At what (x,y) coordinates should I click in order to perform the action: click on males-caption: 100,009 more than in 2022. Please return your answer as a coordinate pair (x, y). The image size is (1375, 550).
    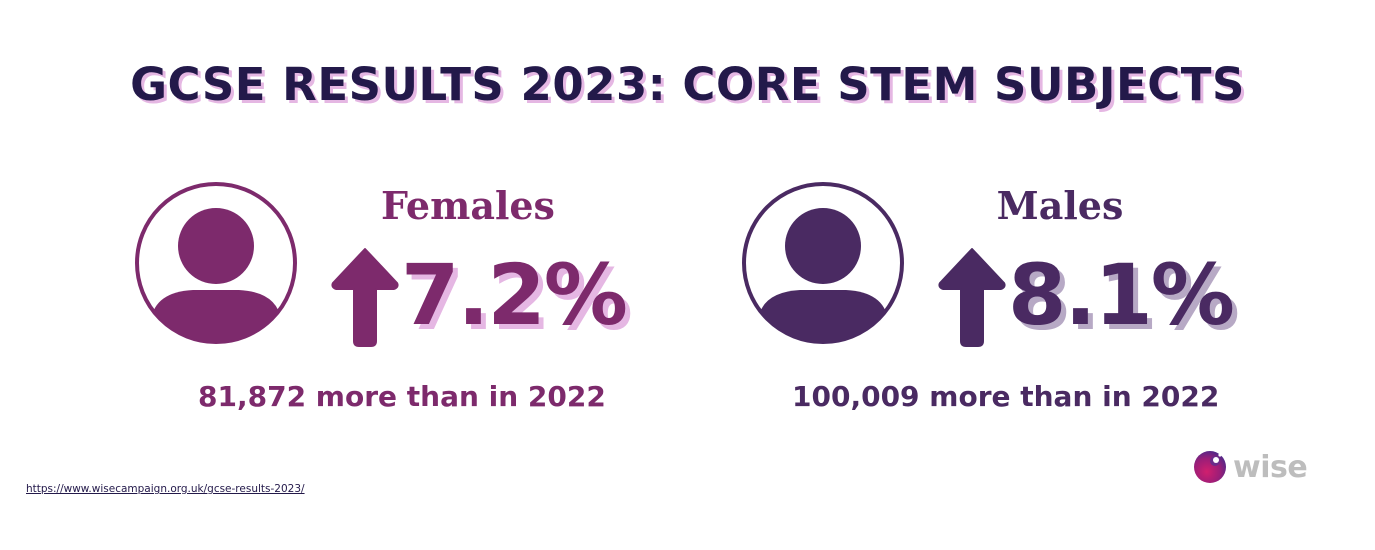
    Looking at the image, I should click on (1006, 396).